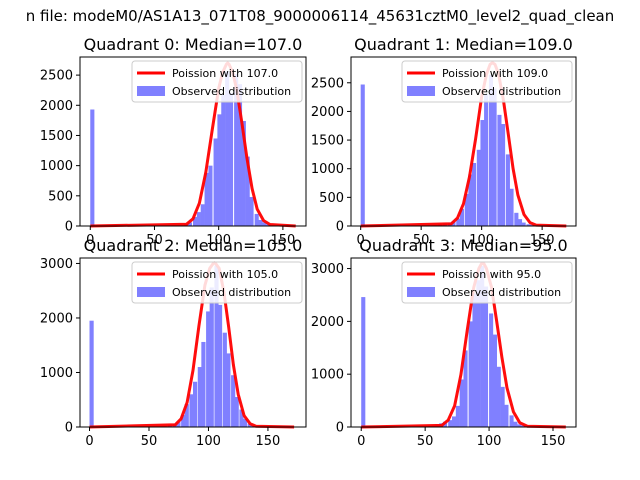 This screenshot has width=640, height=480. Describe the element at coordinates (491, 274) in the screenshot. I see `legend-fit-label: Poission with 95.0` at that location.